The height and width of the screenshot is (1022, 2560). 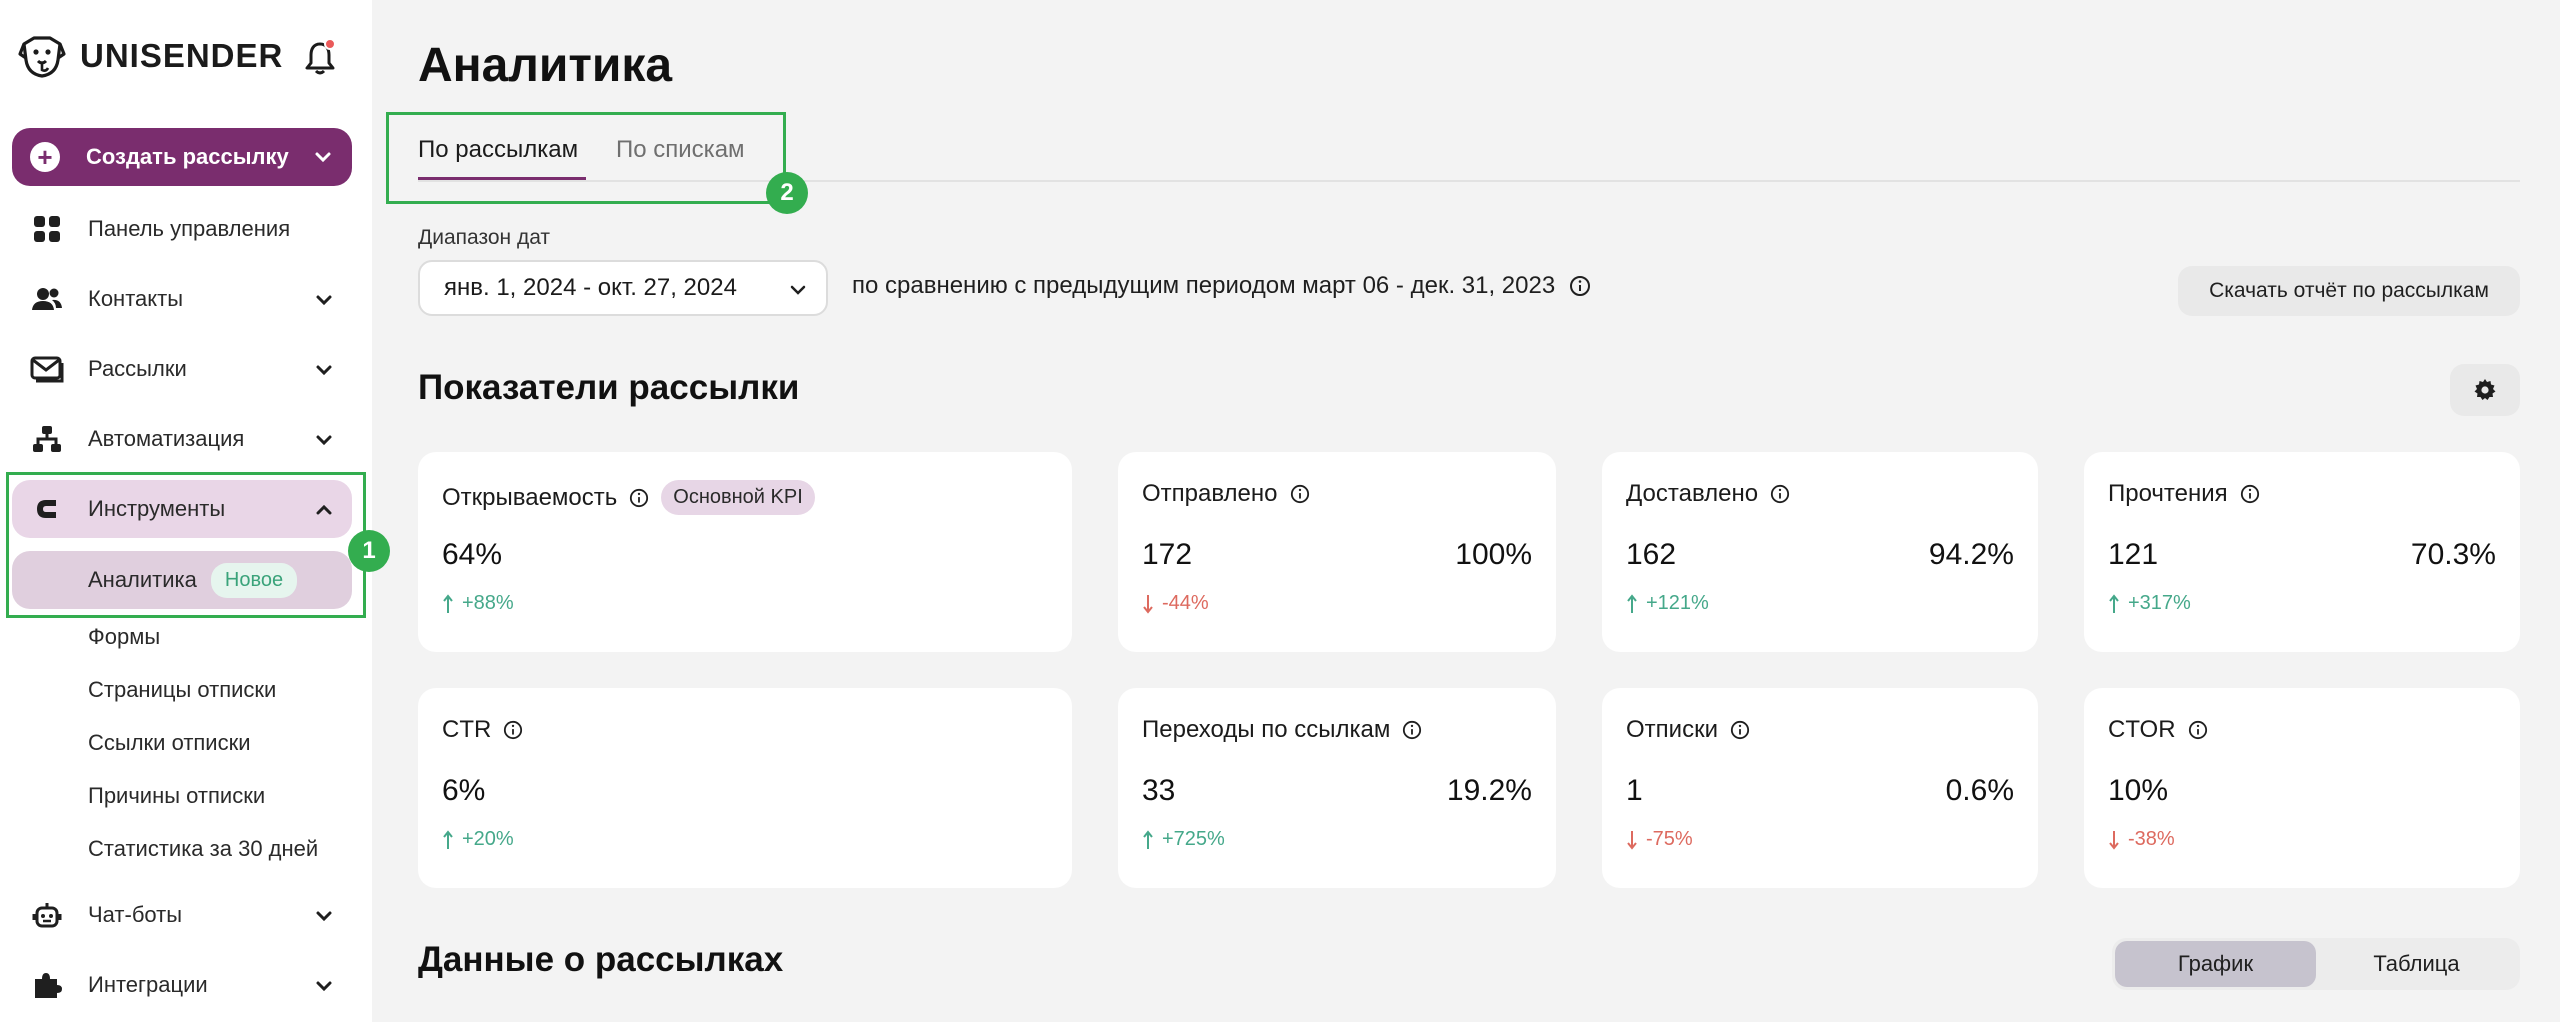 I want to click on sidebar-item-automation: Автоматизация, so click(x=182, y=439).